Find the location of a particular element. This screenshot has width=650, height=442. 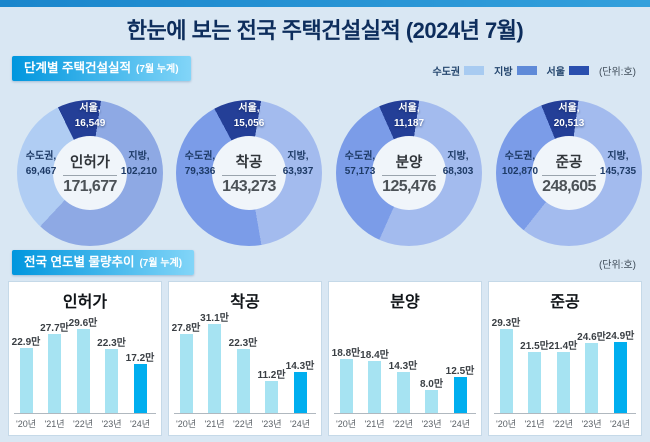

donut-center: 준공 248,605 is located at coordinates (569, 173).